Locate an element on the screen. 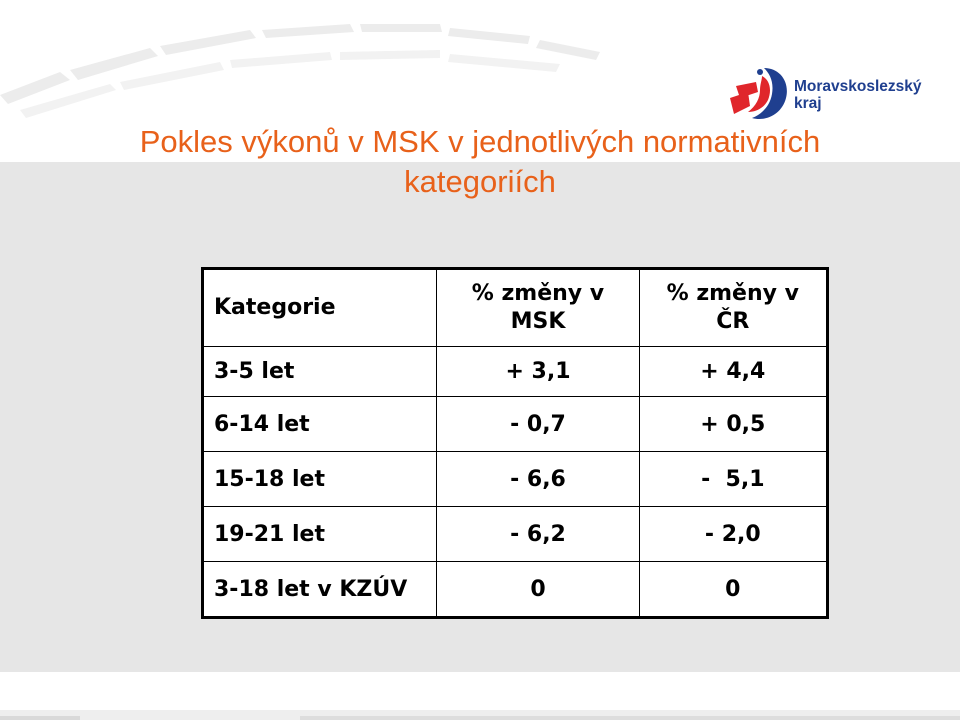  table-row: 19-21 let - 6,2 - 2,0 is located at coordinates (515, 534).